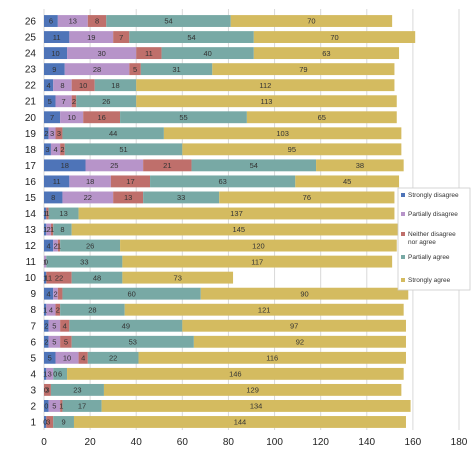 The image size is (474, 474). Describe the element at coordinates (90, 245) in the screenshot. I see `data-label: 26` at that location.